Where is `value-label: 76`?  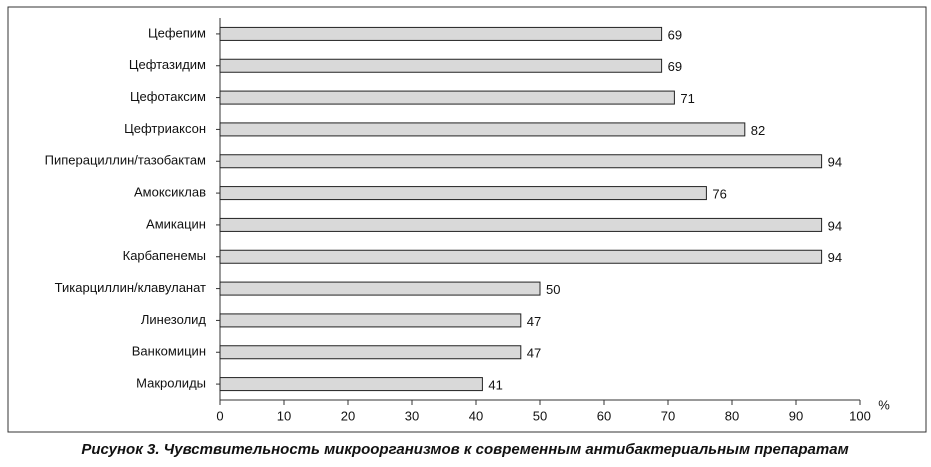 value-label: 76 is located at coordinates (719, 194).